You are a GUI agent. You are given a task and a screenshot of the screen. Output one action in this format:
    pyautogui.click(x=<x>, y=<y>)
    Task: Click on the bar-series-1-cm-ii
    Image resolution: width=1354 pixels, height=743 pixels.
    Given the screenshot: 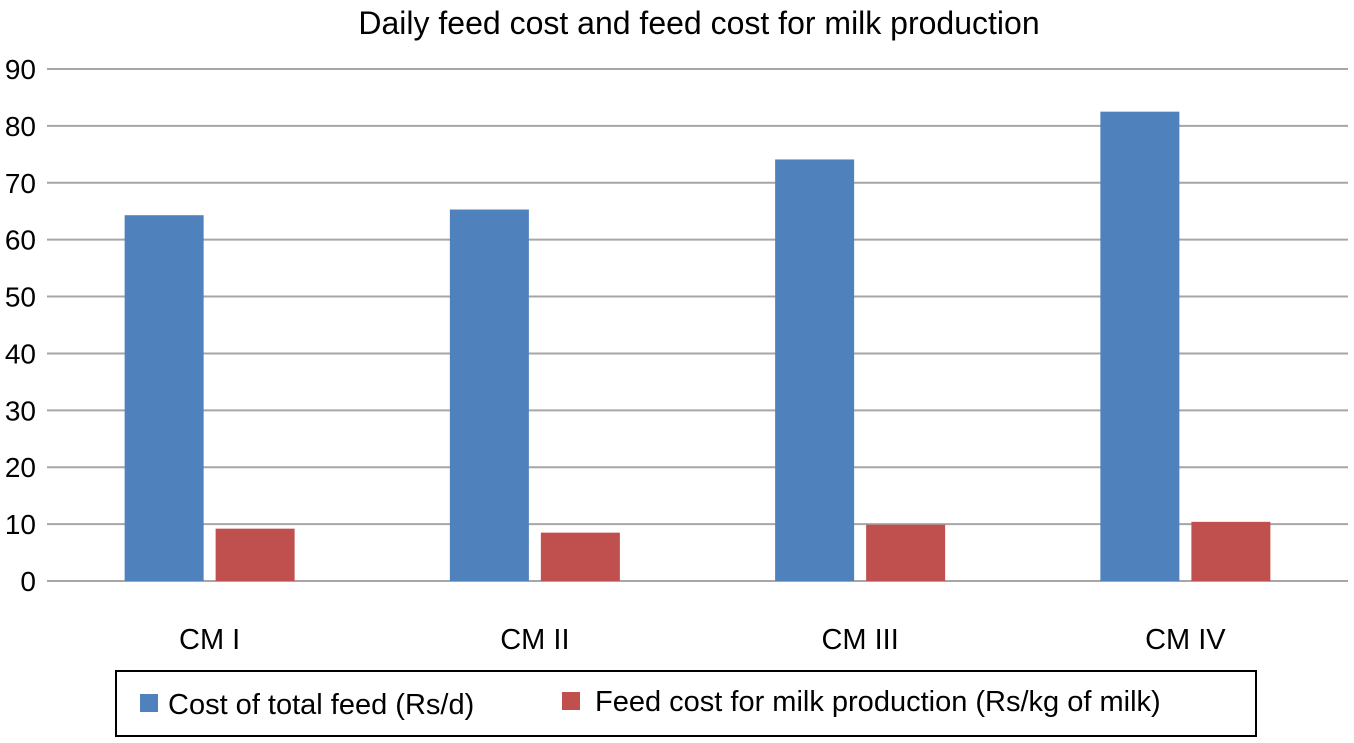 What is the action you would take?
    pyautogui.click(x=489, y=395)
    